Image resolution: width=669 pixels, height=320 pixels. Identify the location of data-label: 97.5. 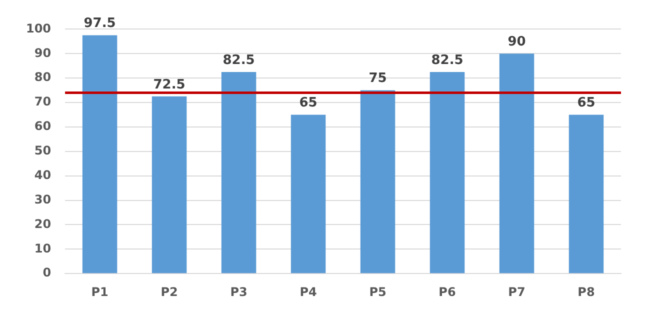
(100, 24).